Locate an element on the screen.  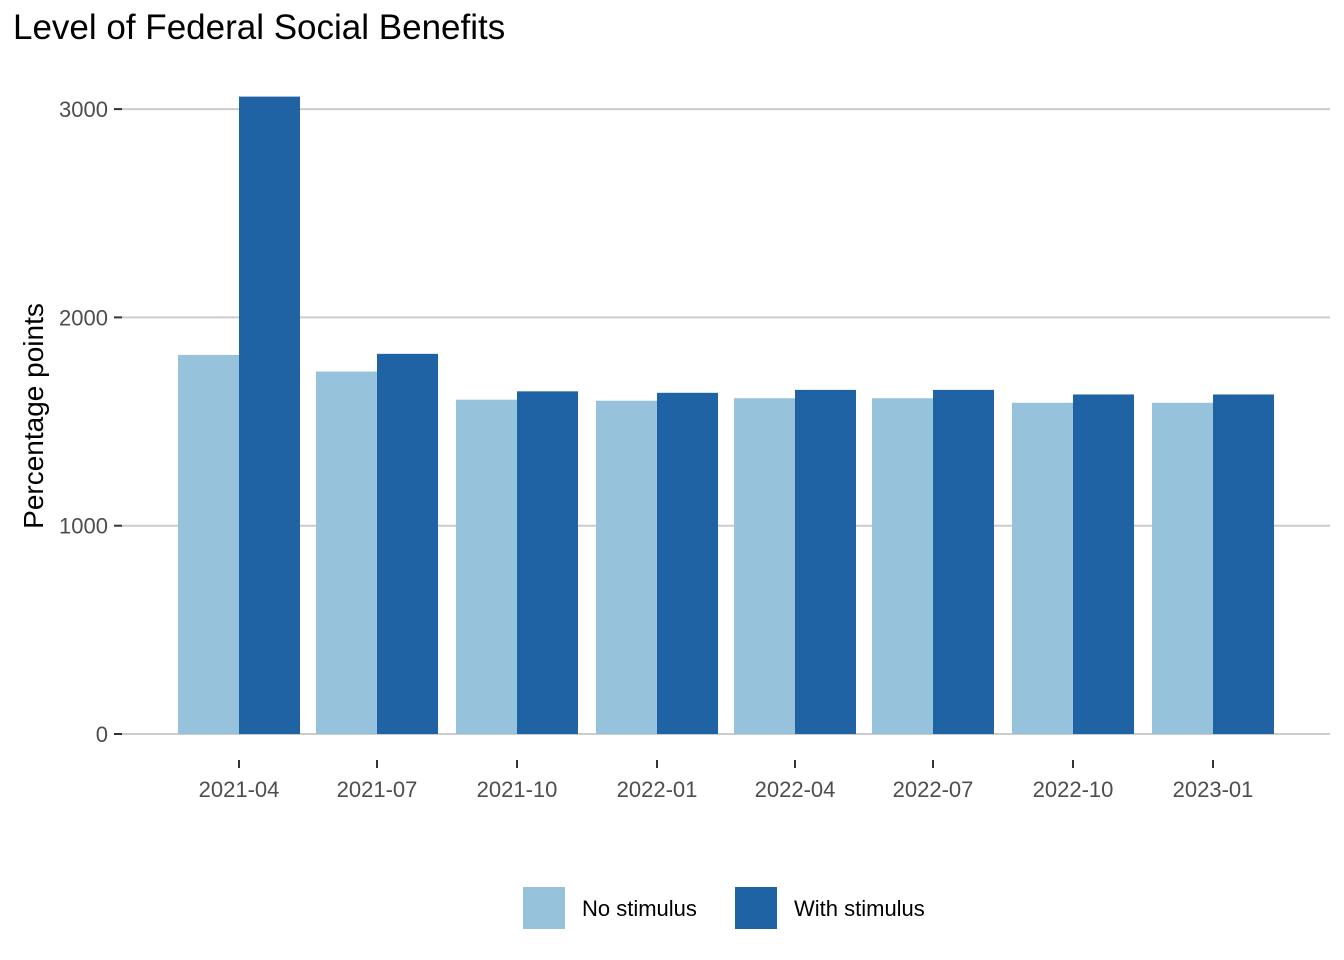
chart-title: Level of Federal Social Benefits is located at coordinates (259, 27).